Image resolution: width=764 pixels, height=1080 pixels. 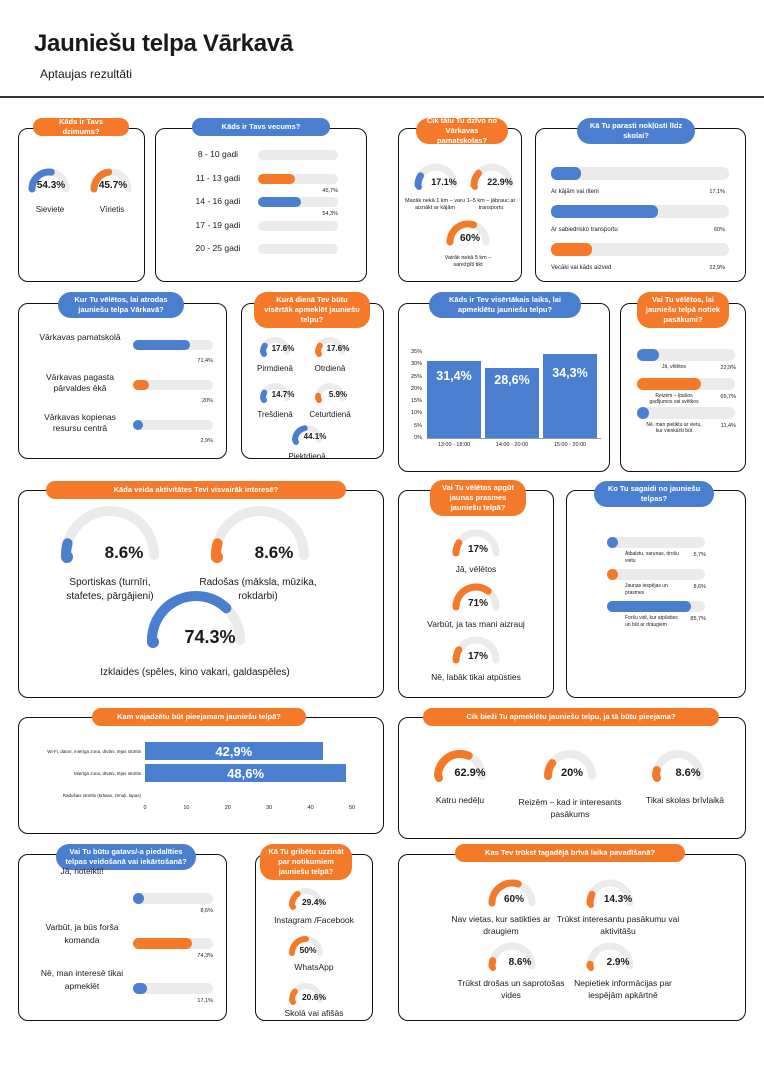 What do you see at coordinates (512, 379) in the screenshot?
I see `bar-value-label: 28,6%` at bounding box center [512, 379].